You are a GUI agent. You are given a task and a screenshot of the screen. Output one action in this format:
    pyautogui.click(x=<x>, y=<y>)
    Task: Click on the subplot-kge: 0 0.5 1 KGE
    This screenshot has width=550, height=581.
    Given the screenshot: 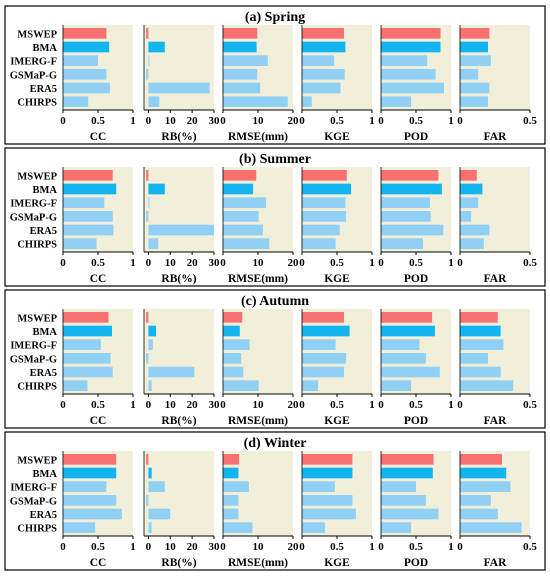 What is the action you would take?
    pyautogui.click(x=337, y=226)
    